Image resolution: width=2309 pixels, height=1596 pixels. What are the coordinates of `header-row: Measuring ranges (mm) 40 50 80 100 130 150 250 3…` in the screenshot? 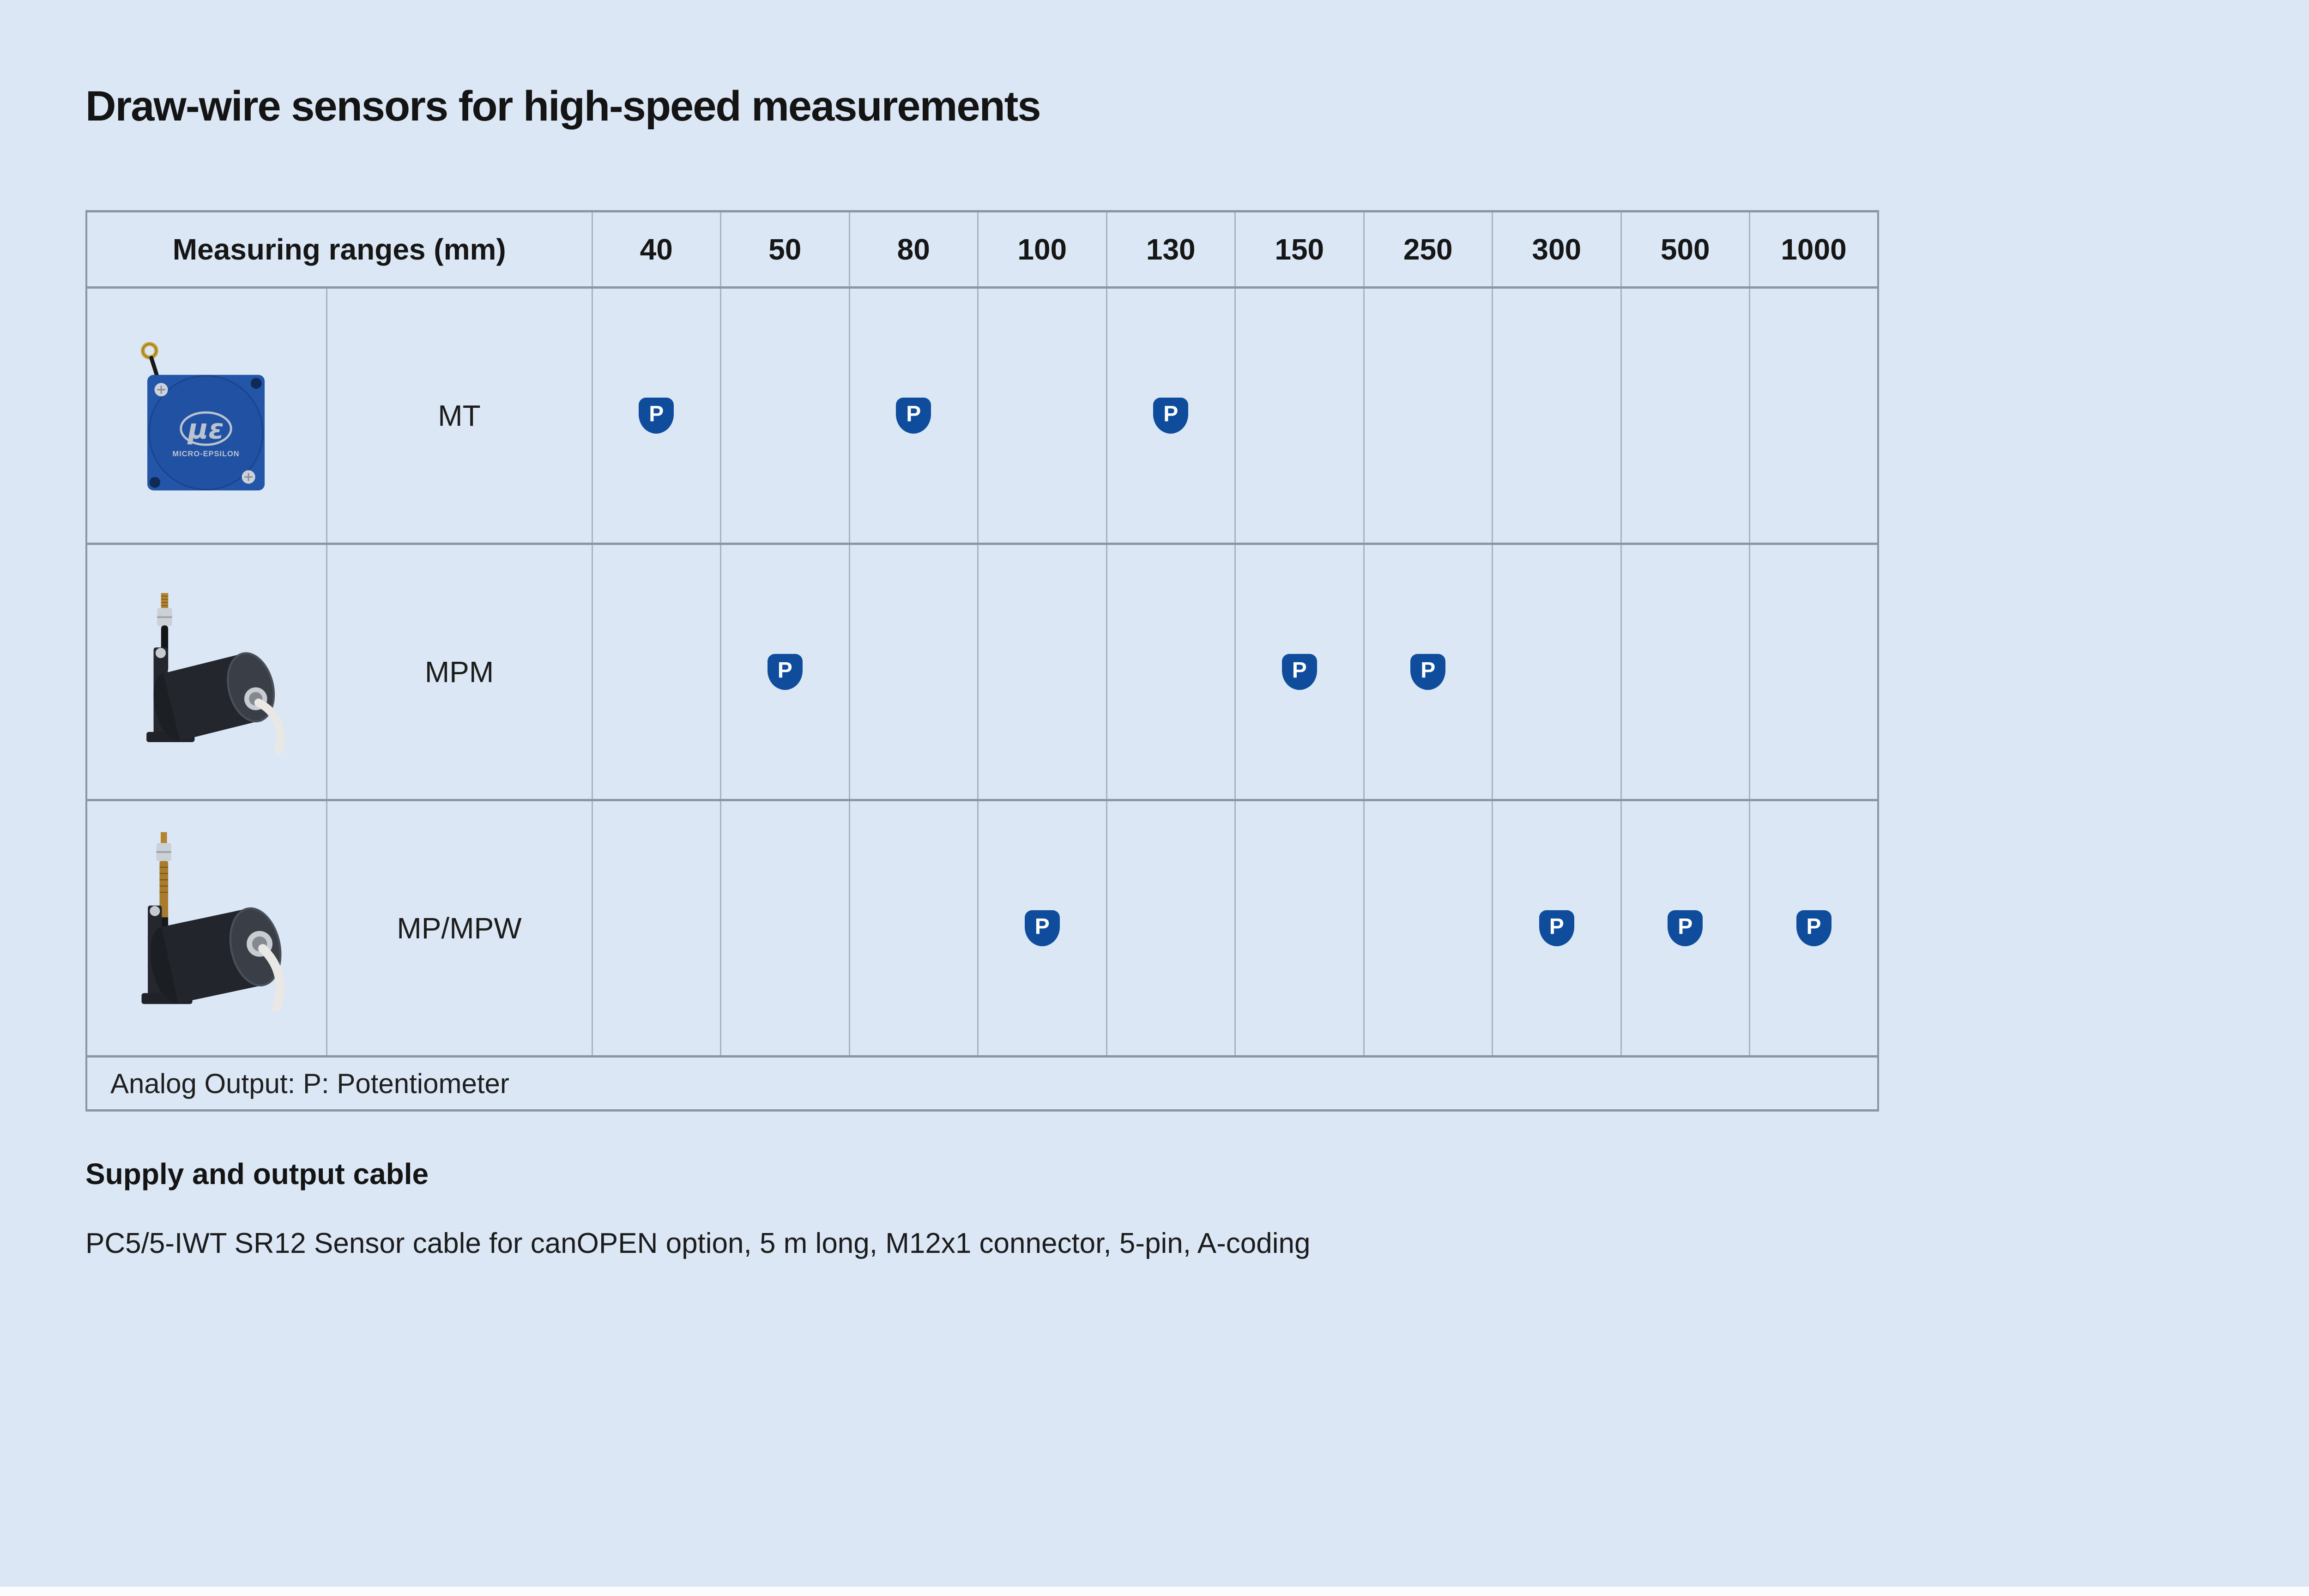 It's located at (982, 249).